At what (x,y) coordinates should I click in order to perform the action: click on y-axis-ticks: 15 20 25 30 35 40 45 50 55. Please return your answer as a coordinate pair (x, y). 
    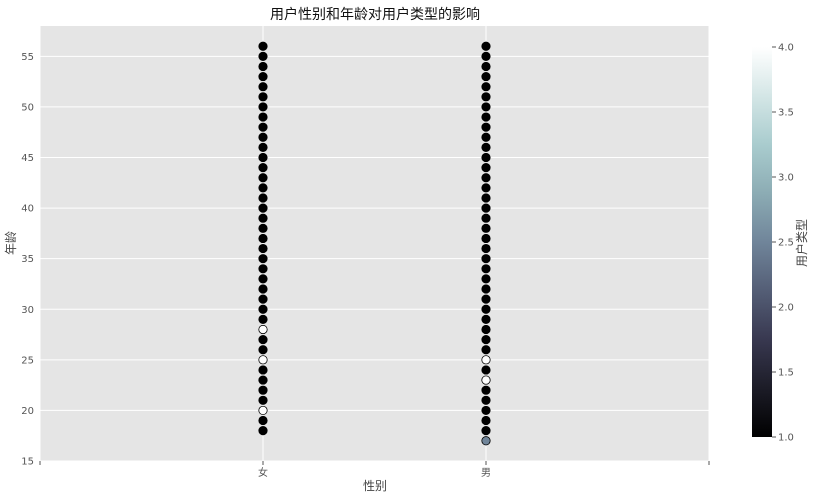
    Looking at the image, I should click on (27, 260).